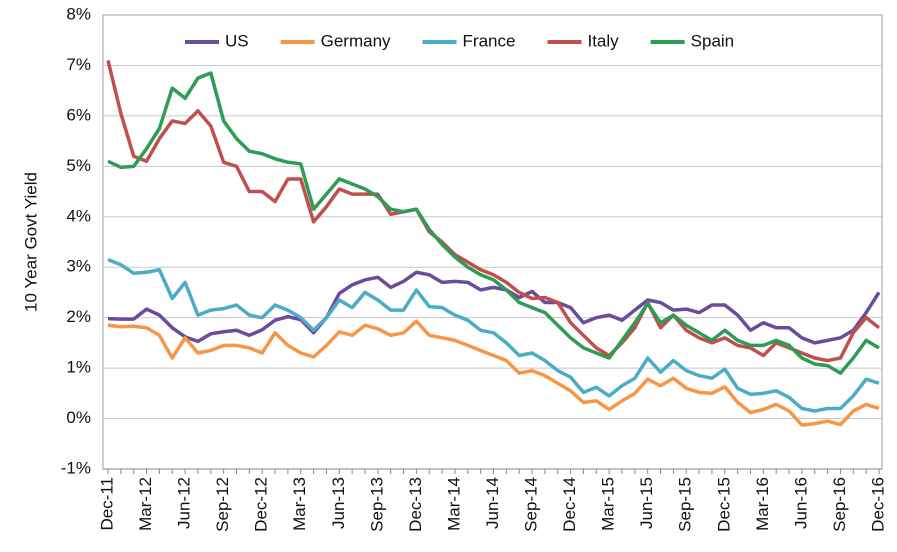 The width and height of the screenshot is (897, 552). What do you see at coordinates (299, 504) in the screenshot?
I see `x-tick-label: Mar-13` at bounding box center [299, 504].